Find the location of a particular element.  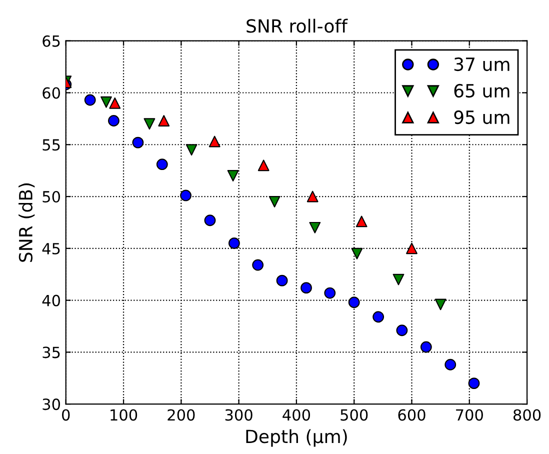

x-tick-label: 500 is located at coordinates (354, 415).